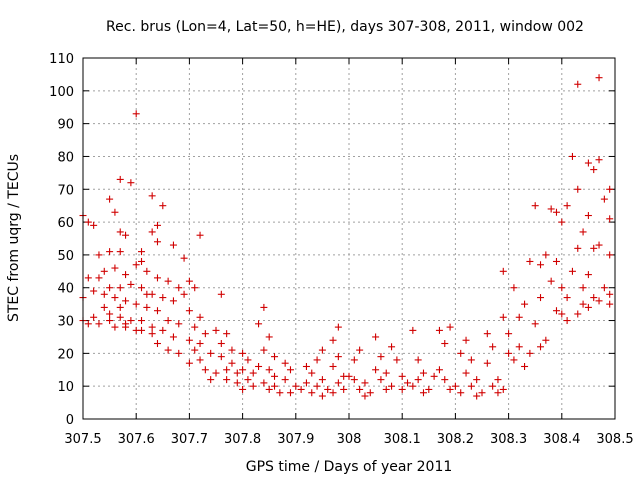 This screenshot has width=640, height=480. Describe the element at coordinates (402, 439) in the screenshot. I see `x-tick-label: 308.1` at that location.